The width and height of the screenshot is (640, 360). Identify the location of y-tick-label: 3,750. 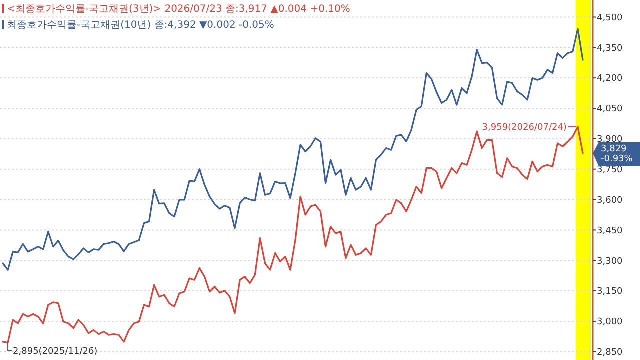
(610, 171).